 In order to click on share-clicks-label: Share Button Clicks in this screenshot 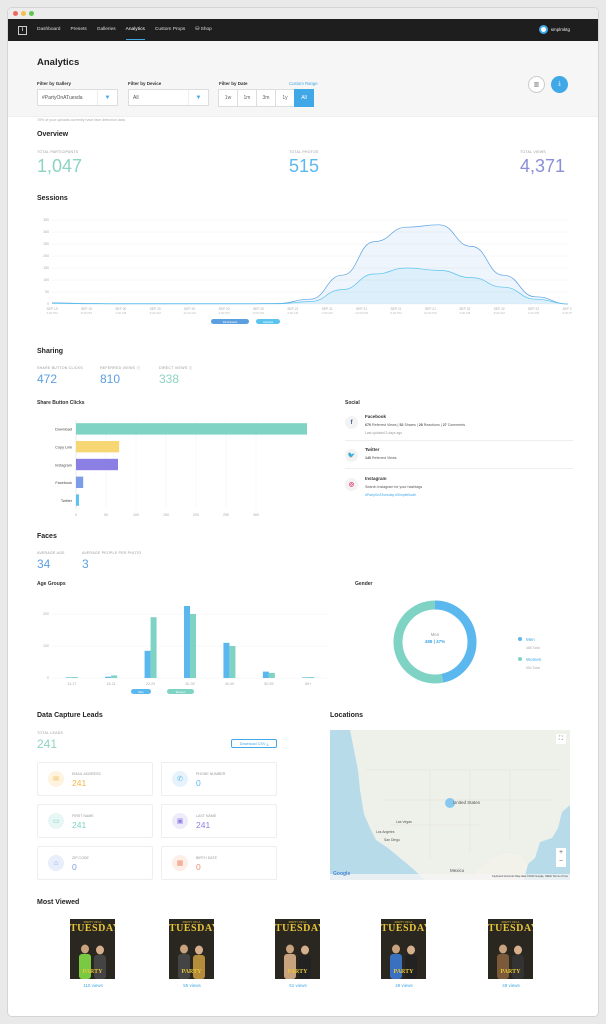, I will do `click(60, 368)`.